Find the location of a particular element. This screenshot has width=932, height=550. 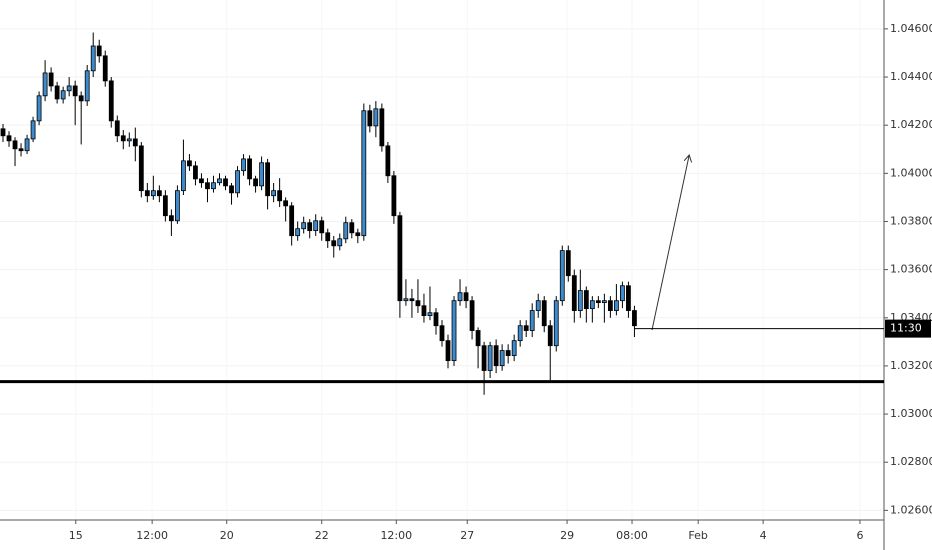

y-tick-label: 1.04000 is located at coordinates (911, 172).